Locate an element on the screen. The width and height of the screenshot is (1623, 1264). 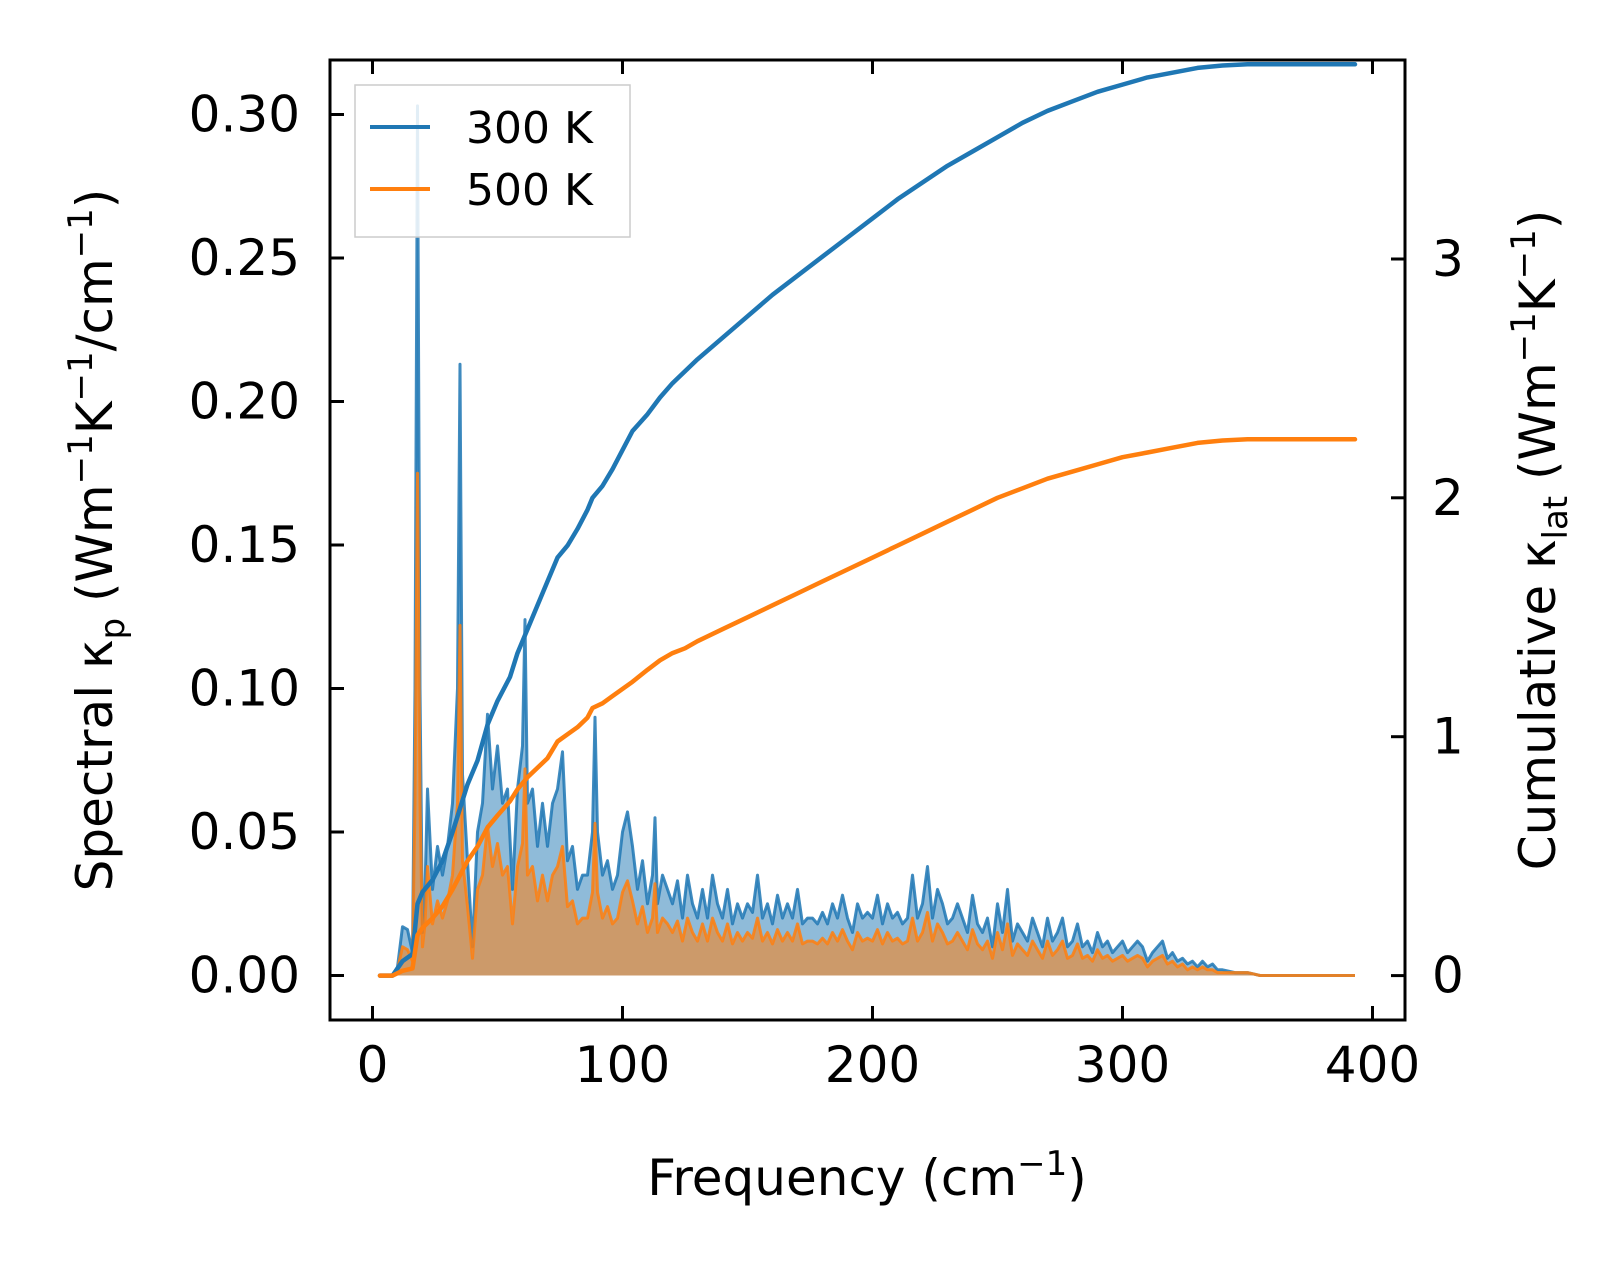
x-tick-label: 300 is located at coordinates (1122, 1065).